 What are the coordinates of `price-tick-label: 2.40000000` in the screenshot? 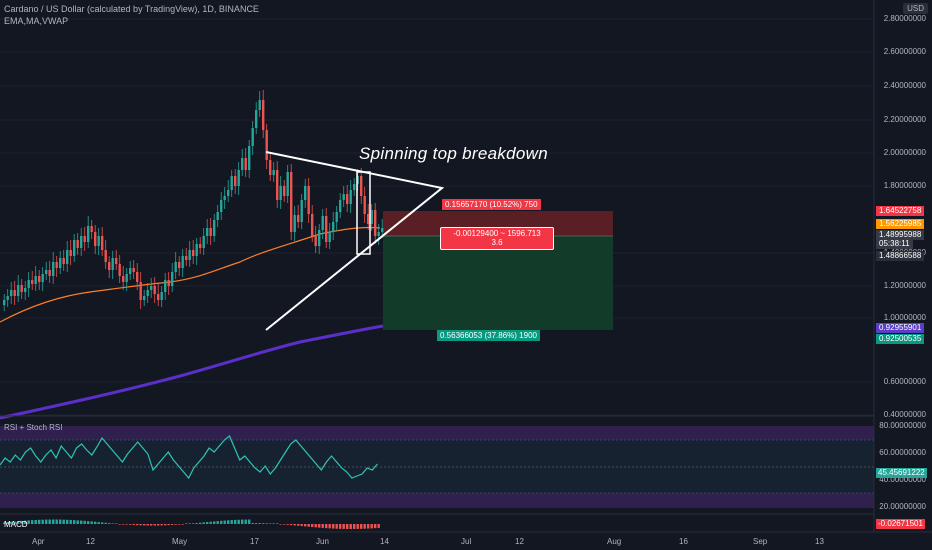 It's located at (904, 85).